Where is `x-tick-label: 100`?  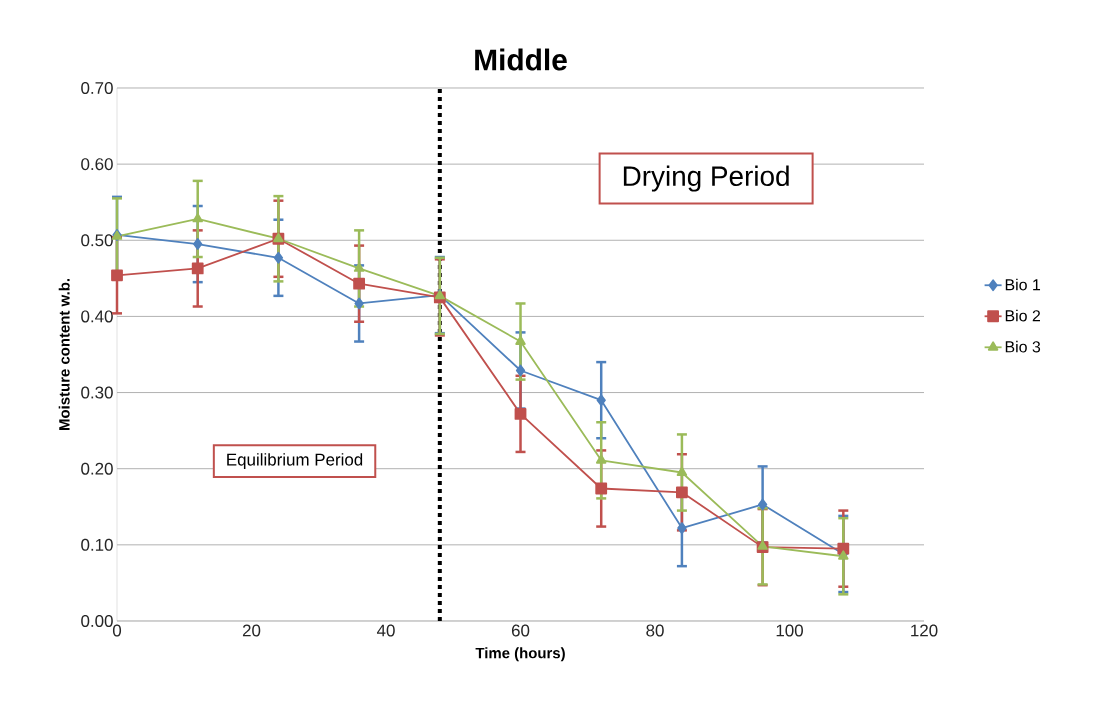
x-tick-label: 100 is located at coordinates (789, 630).